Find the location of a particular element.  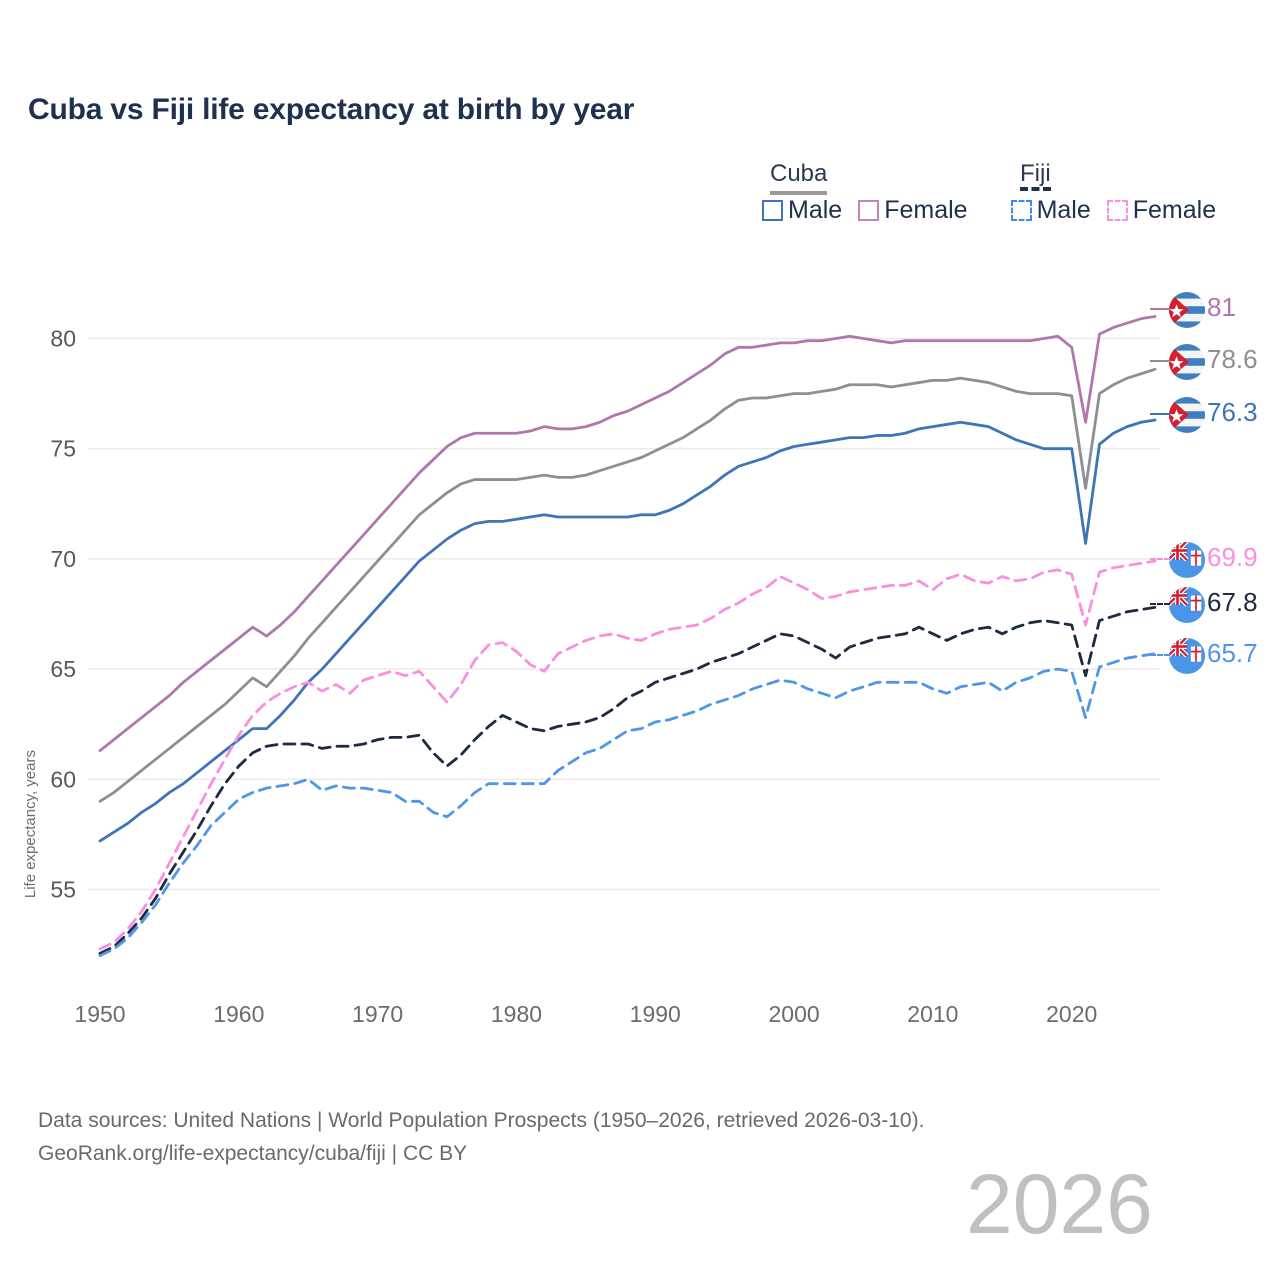

legend-swatch-fiji-male-icon is located at coordinates (1021, 210).